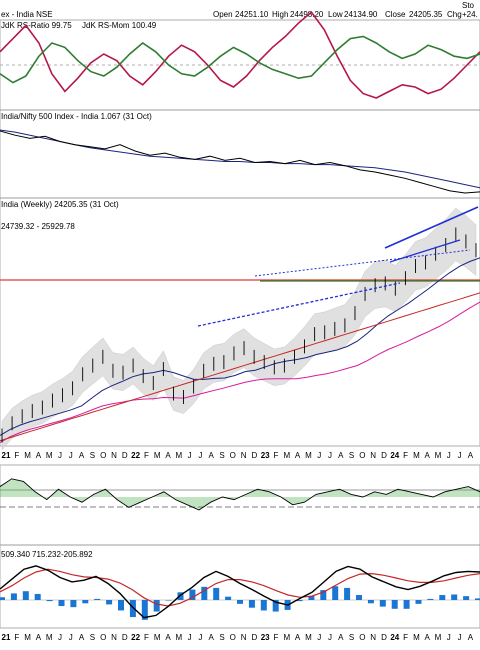  I want to click on macd-value-3: -205.892, so click(77, 554).